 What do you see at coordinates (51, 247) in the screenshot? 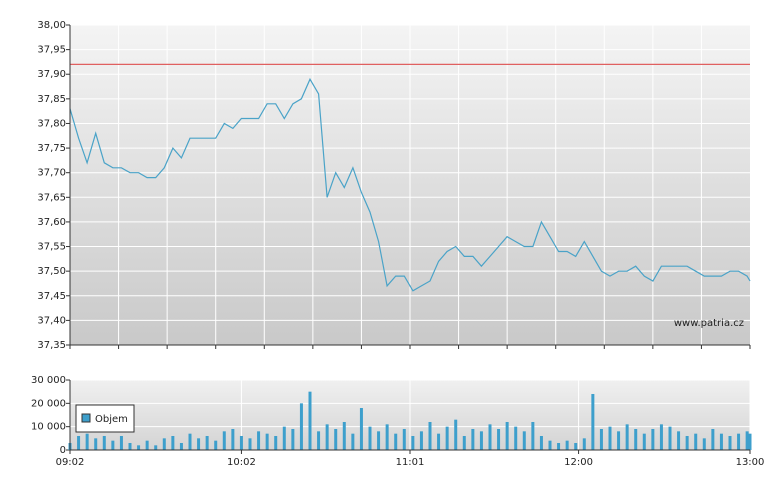
I see `y-tick-label: 37,55` at bounding box center [51, 247].